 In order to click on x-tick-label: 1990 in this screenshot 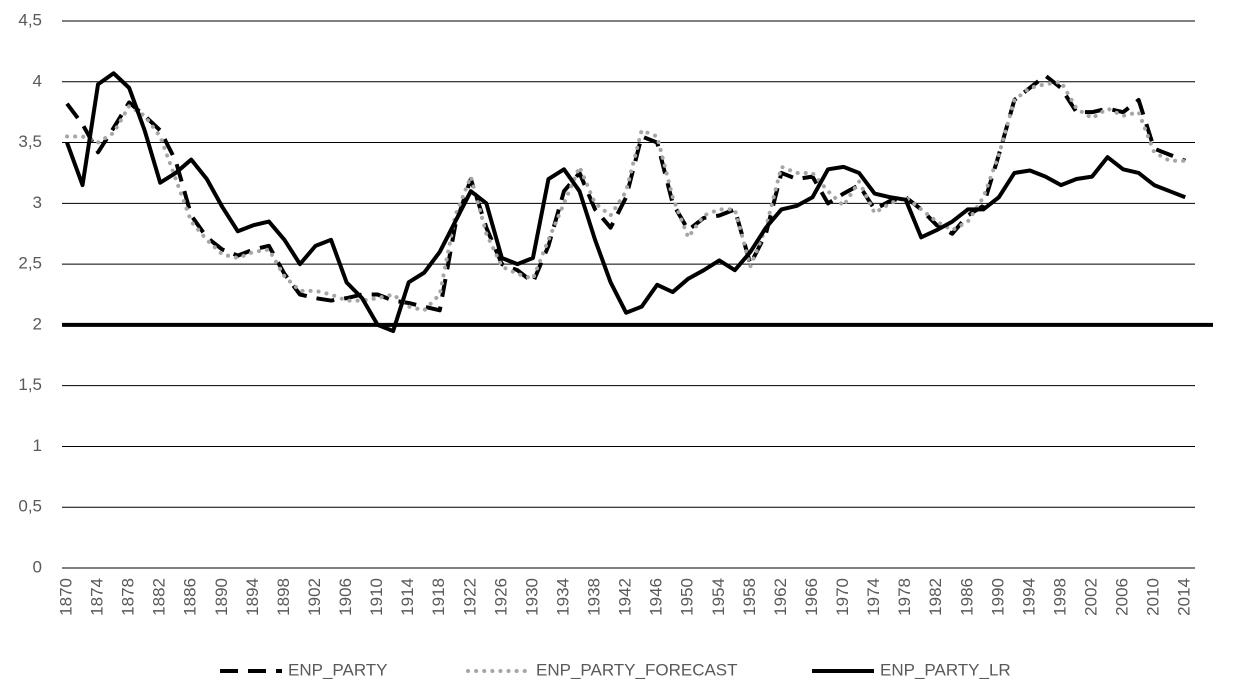, I will do `click(997, 597)`.